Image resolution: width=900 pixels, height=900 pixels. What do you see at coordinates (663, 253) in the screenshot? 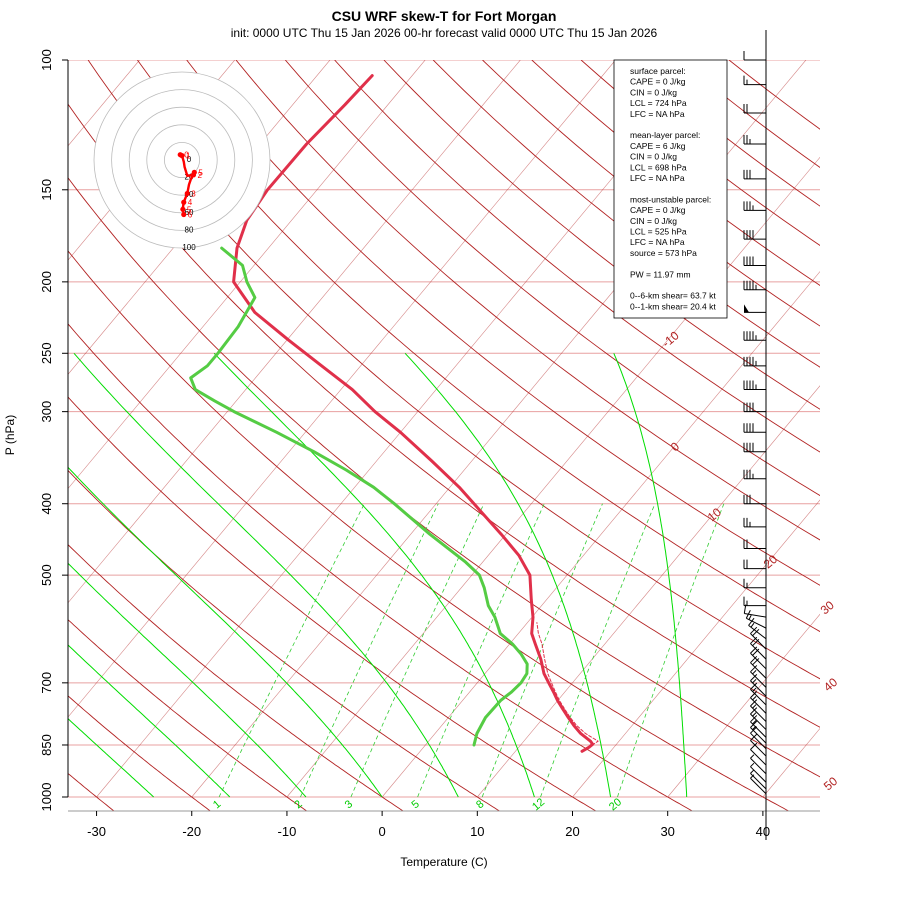
I see `info-line: source = 573 hPa` at bounding box center [663, 253].